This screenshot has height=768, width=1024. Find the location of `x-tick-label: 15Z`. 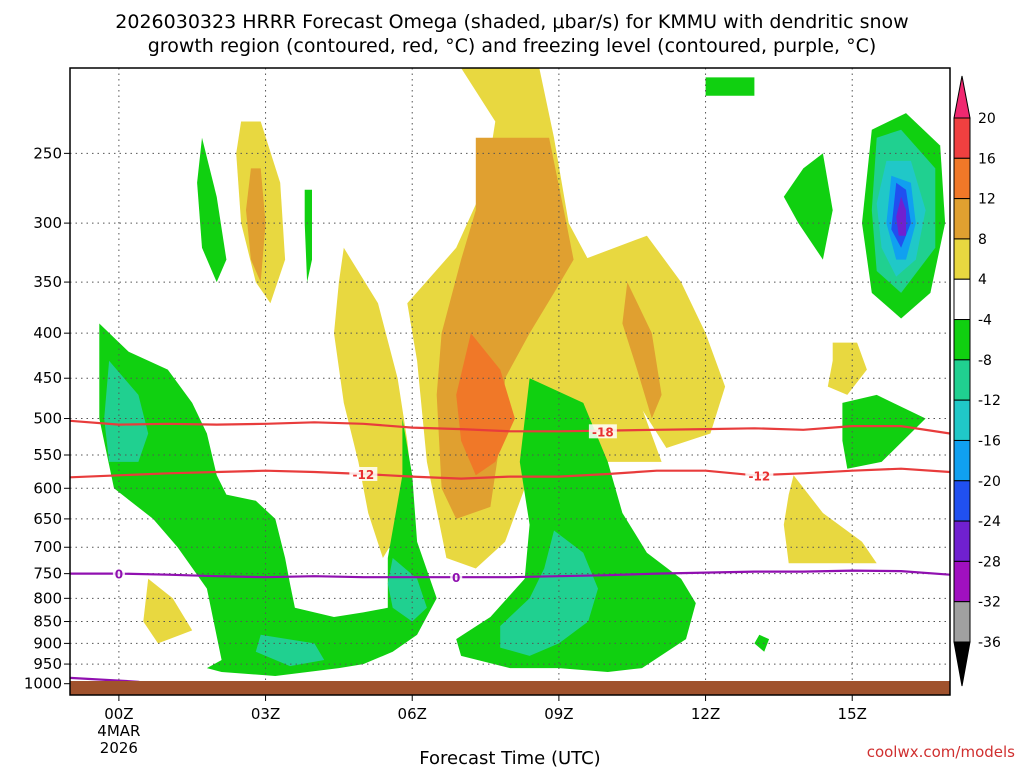

x-tick-label: 15Z is located at coordinates (852, 714).